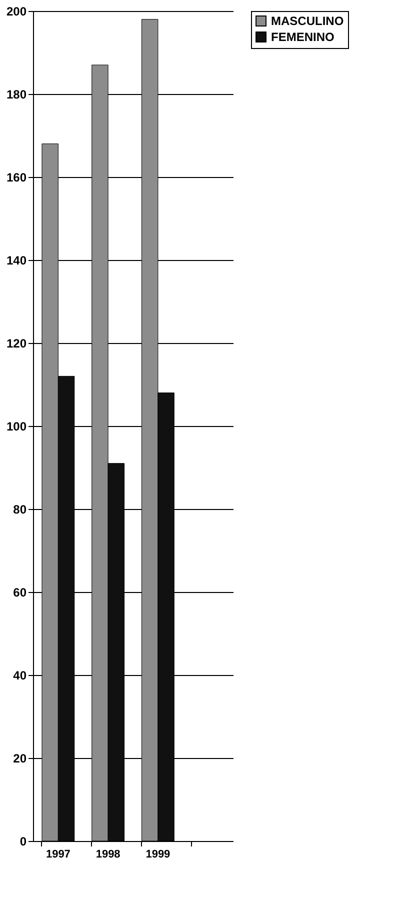  Describe the element at coordinates (20, 759) in the screenshot. I see `y-tick-label: 20` at that location.